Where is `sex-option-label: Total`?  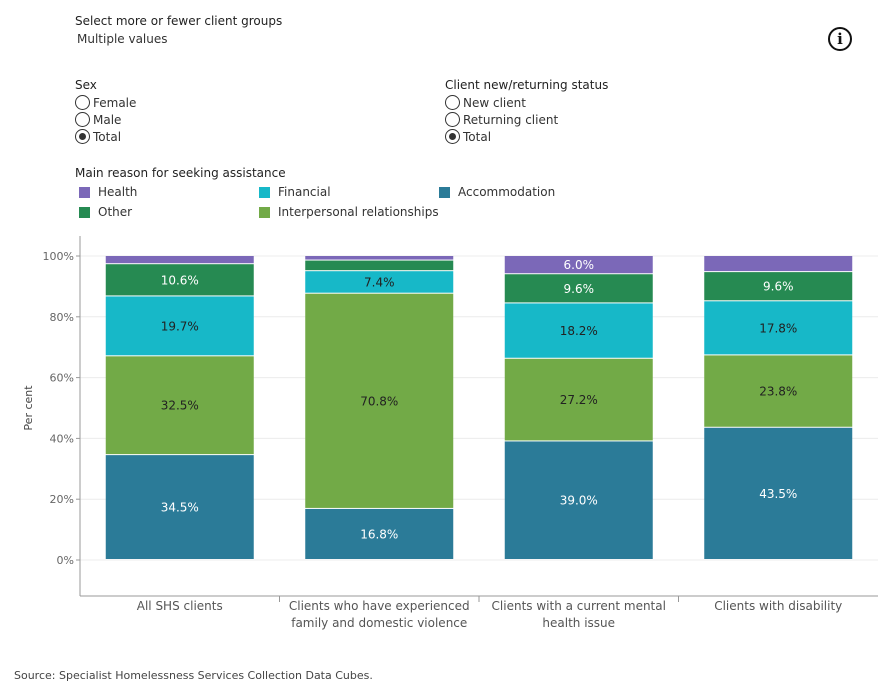 sex-option-label: Total is located at coordinates (107, 136).